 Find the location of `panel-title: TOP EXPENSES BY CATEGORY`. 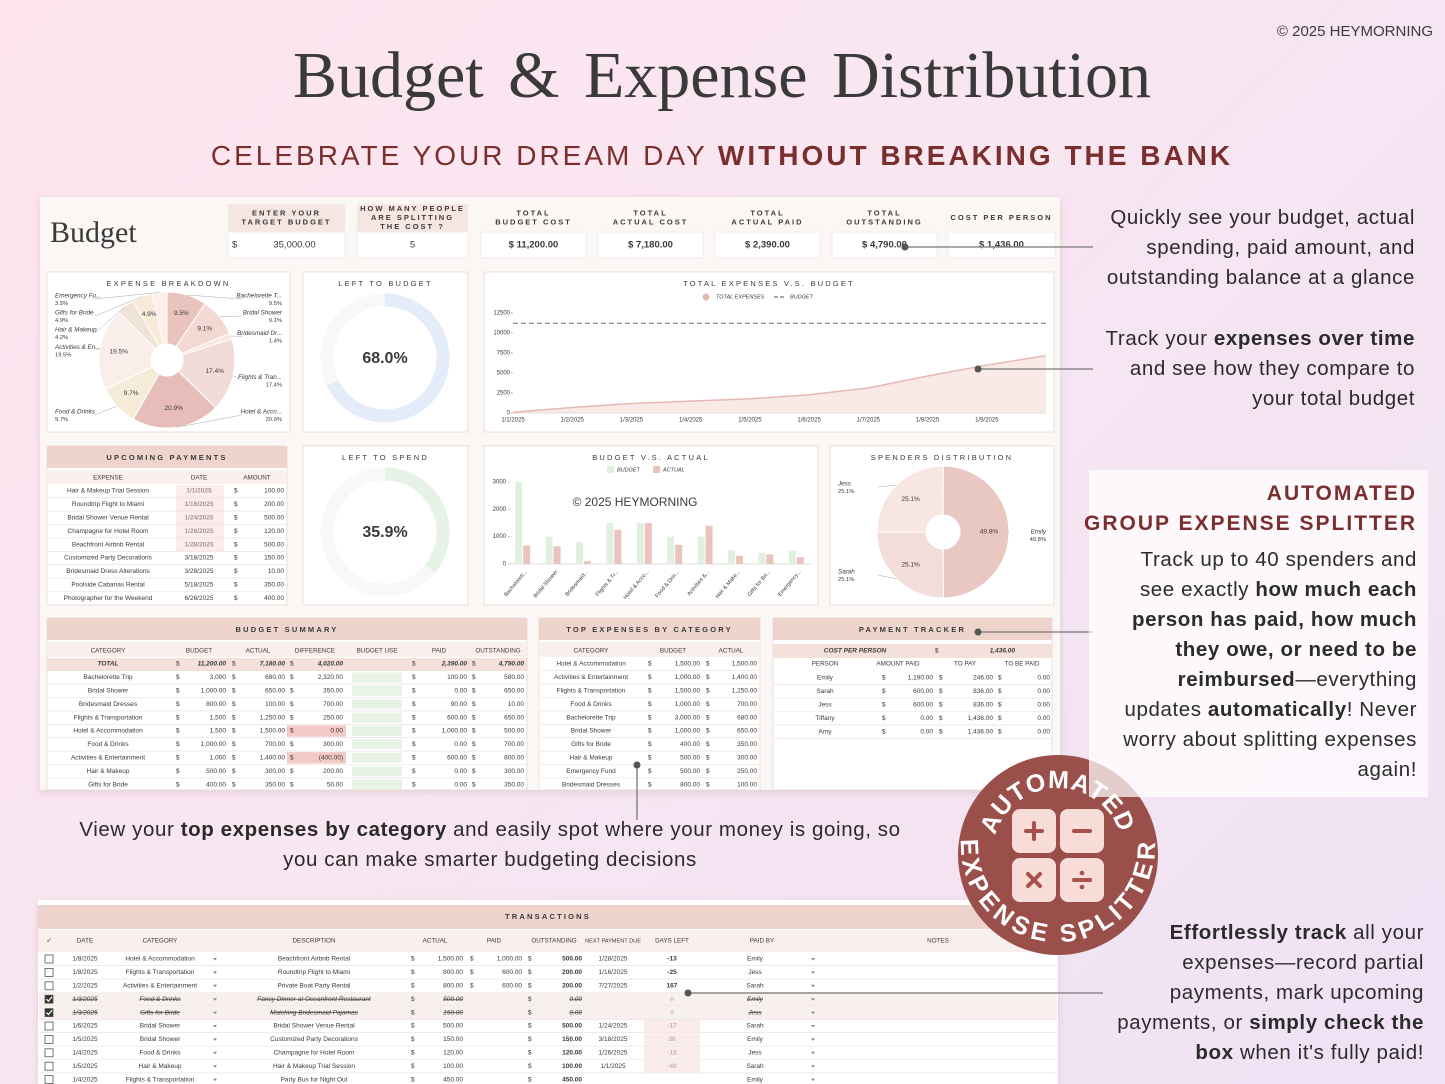

panel-title: TOP EXPENSES BY CATEGORY is located at coordinates (649, 629).